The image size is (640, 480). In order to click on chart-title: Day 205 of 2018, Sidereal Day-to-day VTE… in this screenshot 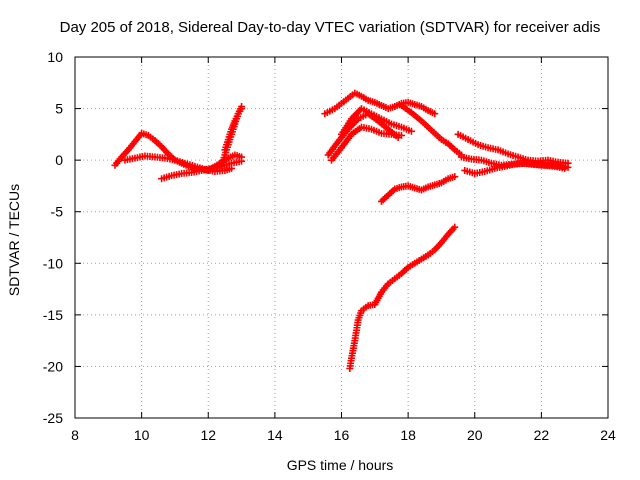, I will do `click(330, 27)`.